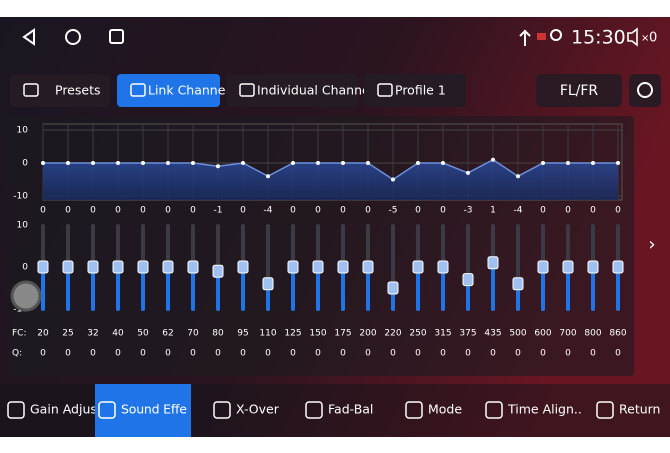  I want to click on q-label: Q:, so click(17, 354).